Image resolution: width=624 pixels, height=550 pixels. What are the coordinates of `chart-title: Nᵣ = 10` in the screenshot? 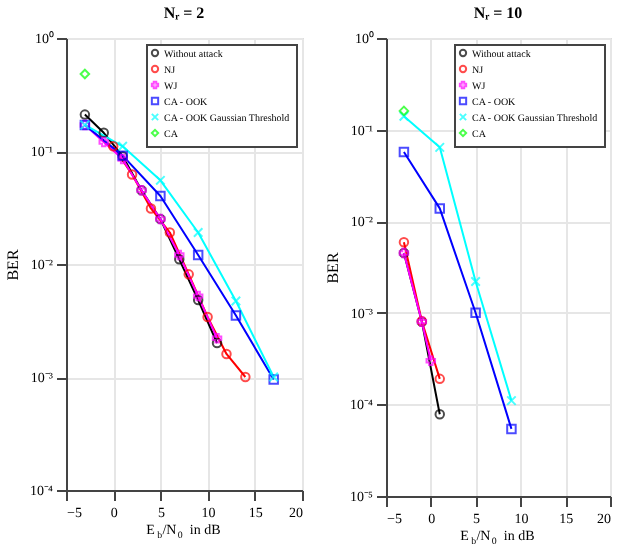 It's located at (498, 13).